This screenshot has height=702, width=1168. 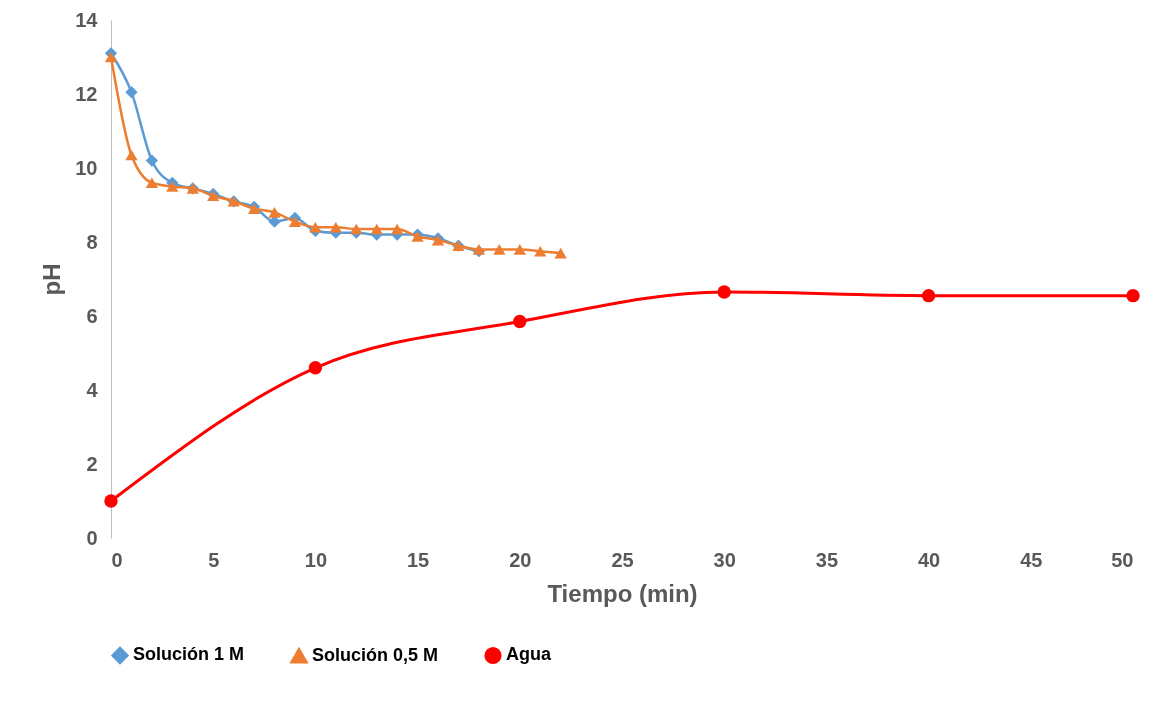 What do you see at coordinates (92, 315) in the screenshot?
I see `y-tick-label: 6` at bounding box center [92, 315].